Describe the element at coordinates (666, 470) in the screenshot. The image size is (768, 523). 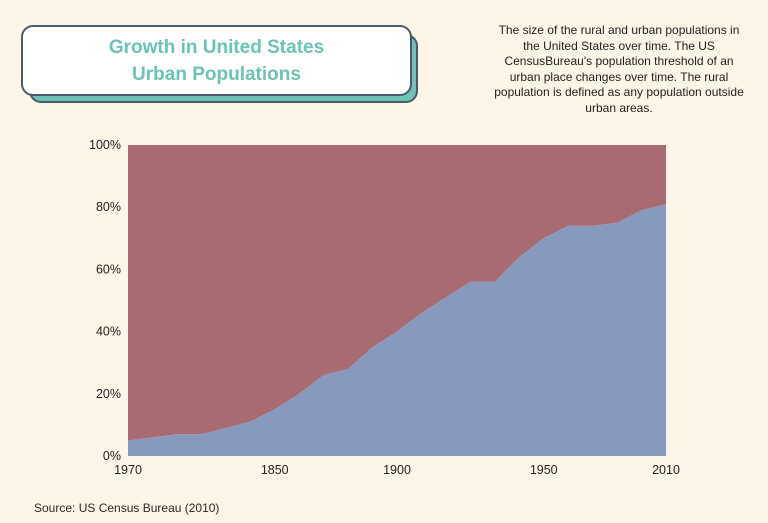
I see `x-tick-label: 2010` at that location.